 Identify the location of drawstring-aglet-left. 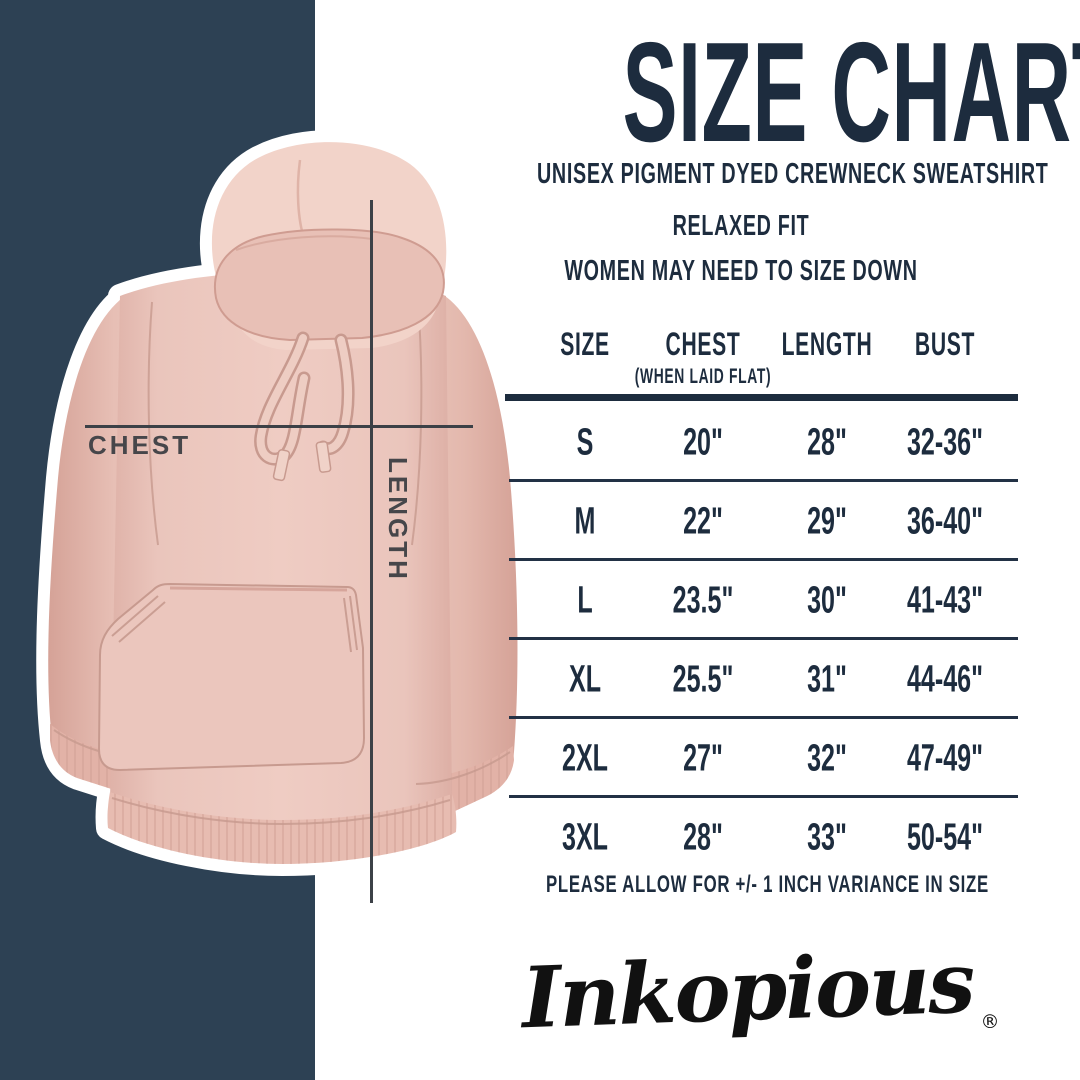
(281, 465).